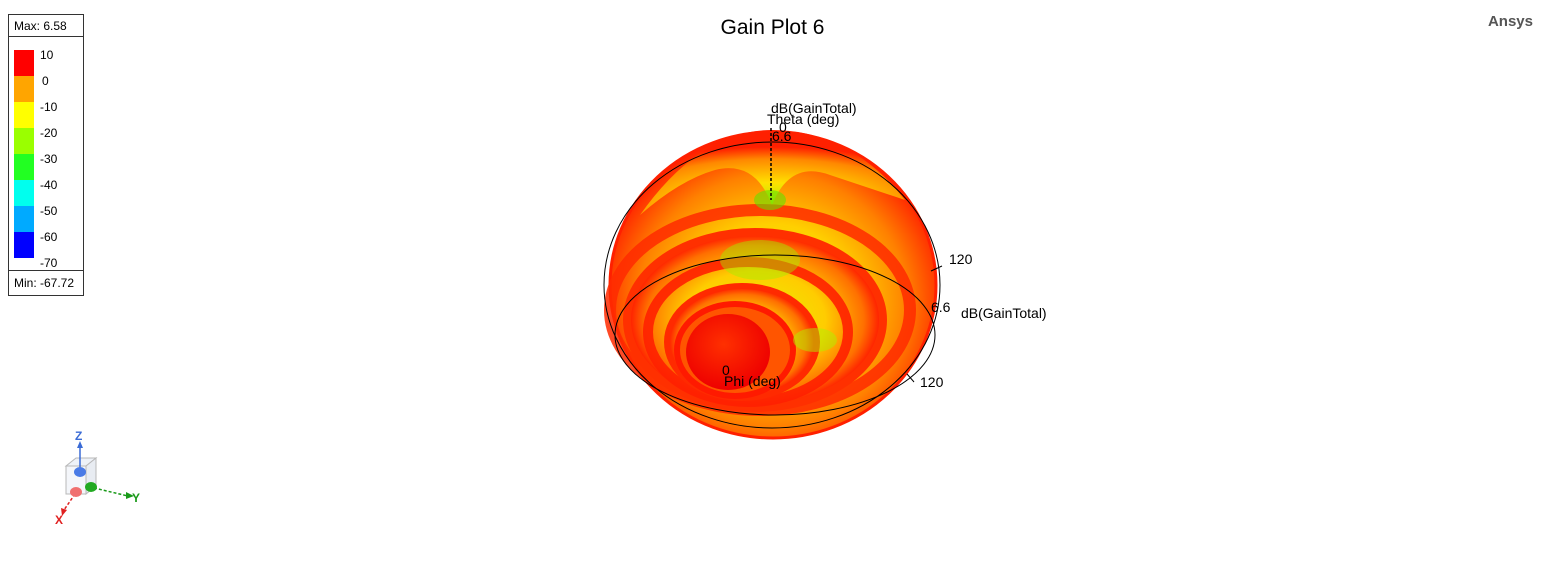  Describe the element at coordinates (47, 55) in the screenshot. I see `legend-tick: 10` at that location.